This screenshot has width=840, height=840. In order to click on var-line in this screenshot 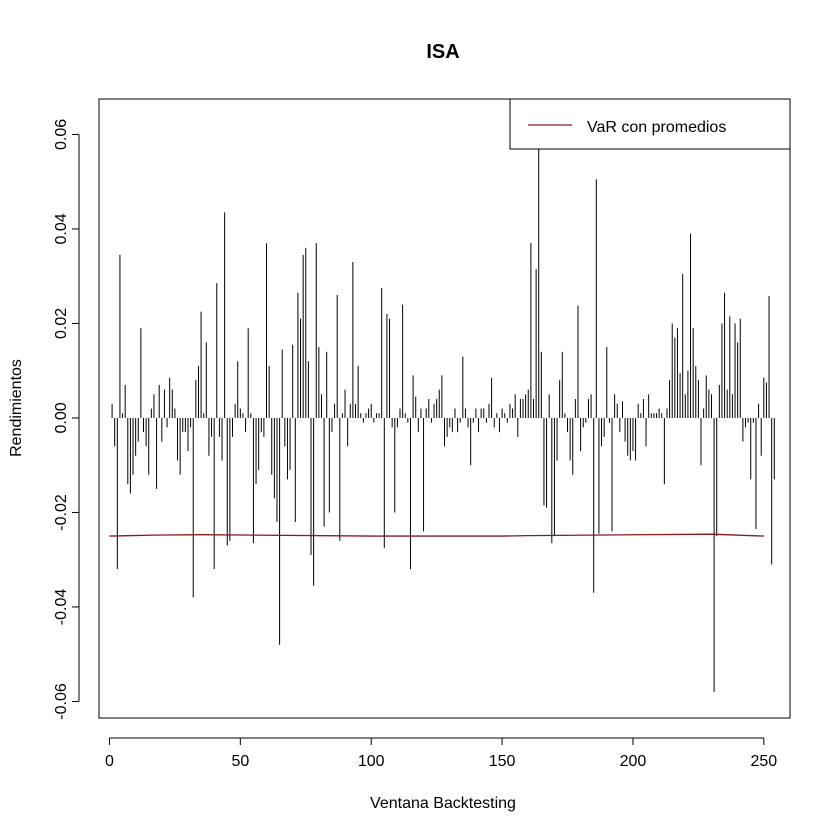, I will do `click(436, 535)`.